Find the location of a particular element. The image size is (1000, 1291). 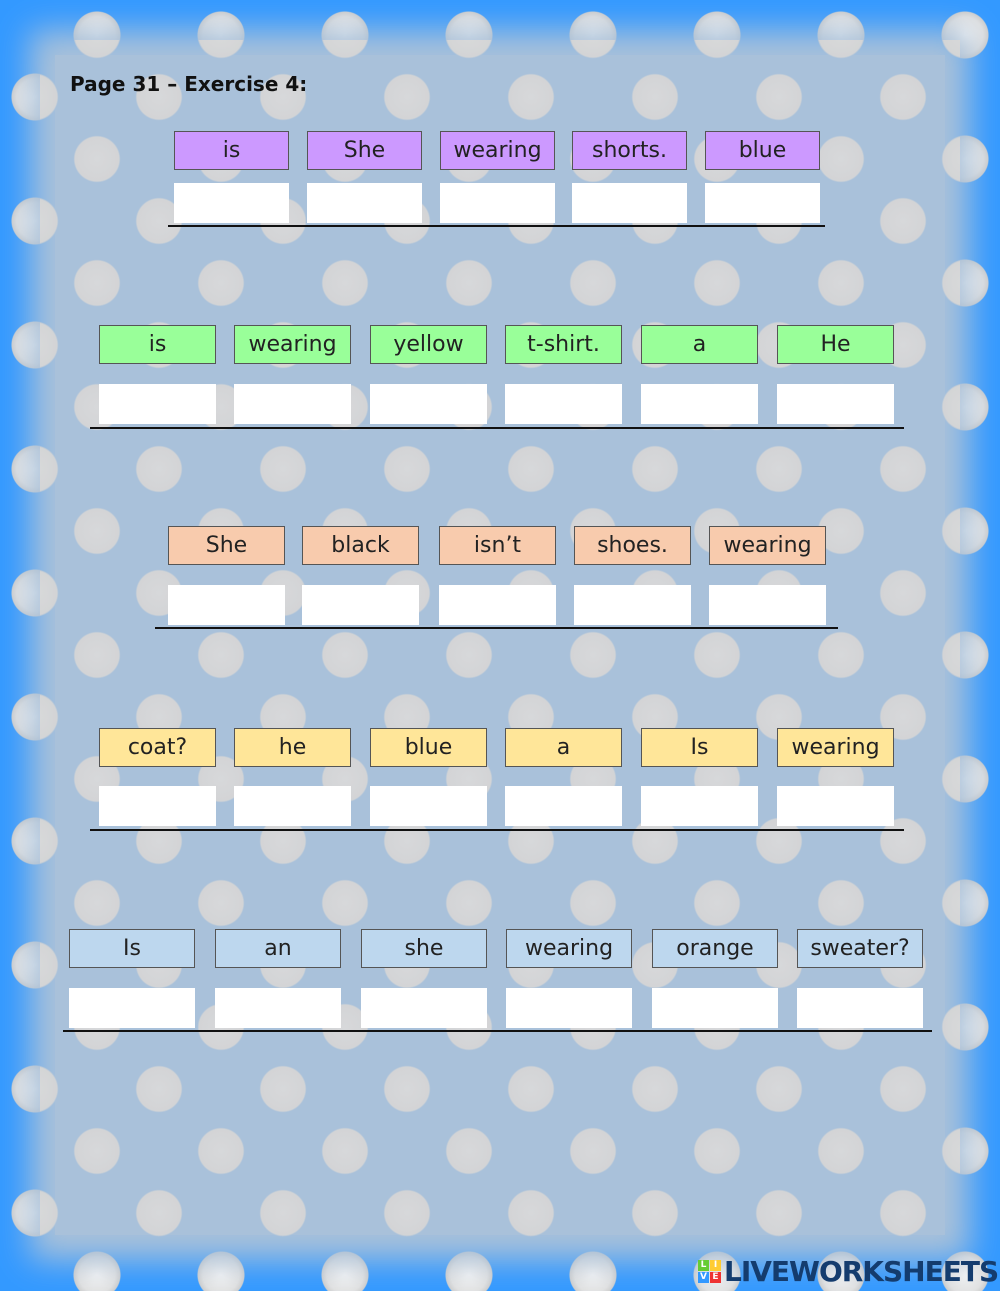

word-tile: orange is located at coordinates (715, 948).